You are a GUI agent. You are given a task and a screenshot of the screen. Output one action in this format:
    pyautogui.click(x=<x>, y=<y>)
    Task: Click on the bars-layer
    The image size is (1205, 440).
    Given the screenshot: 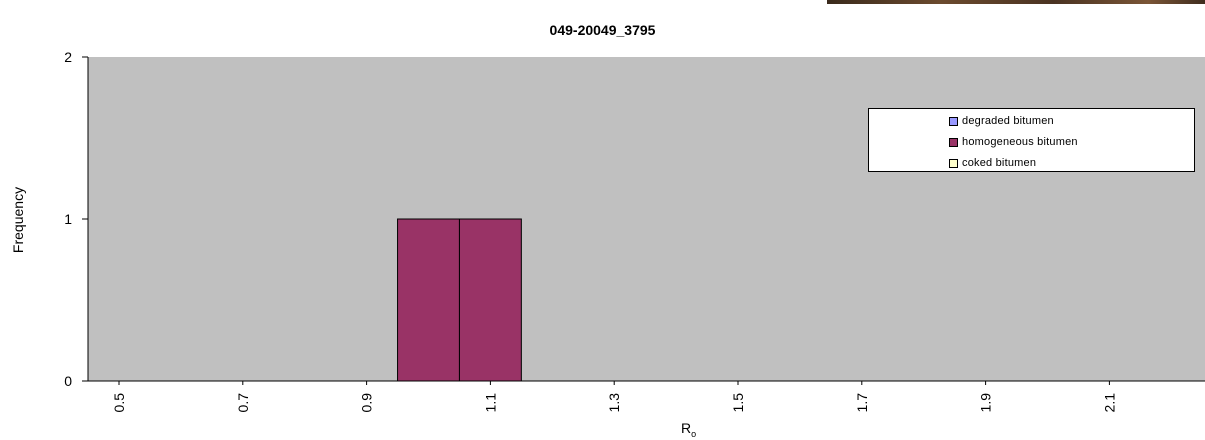 What is the action you would take?
    pyautogui.click(x=459, y=300)
    